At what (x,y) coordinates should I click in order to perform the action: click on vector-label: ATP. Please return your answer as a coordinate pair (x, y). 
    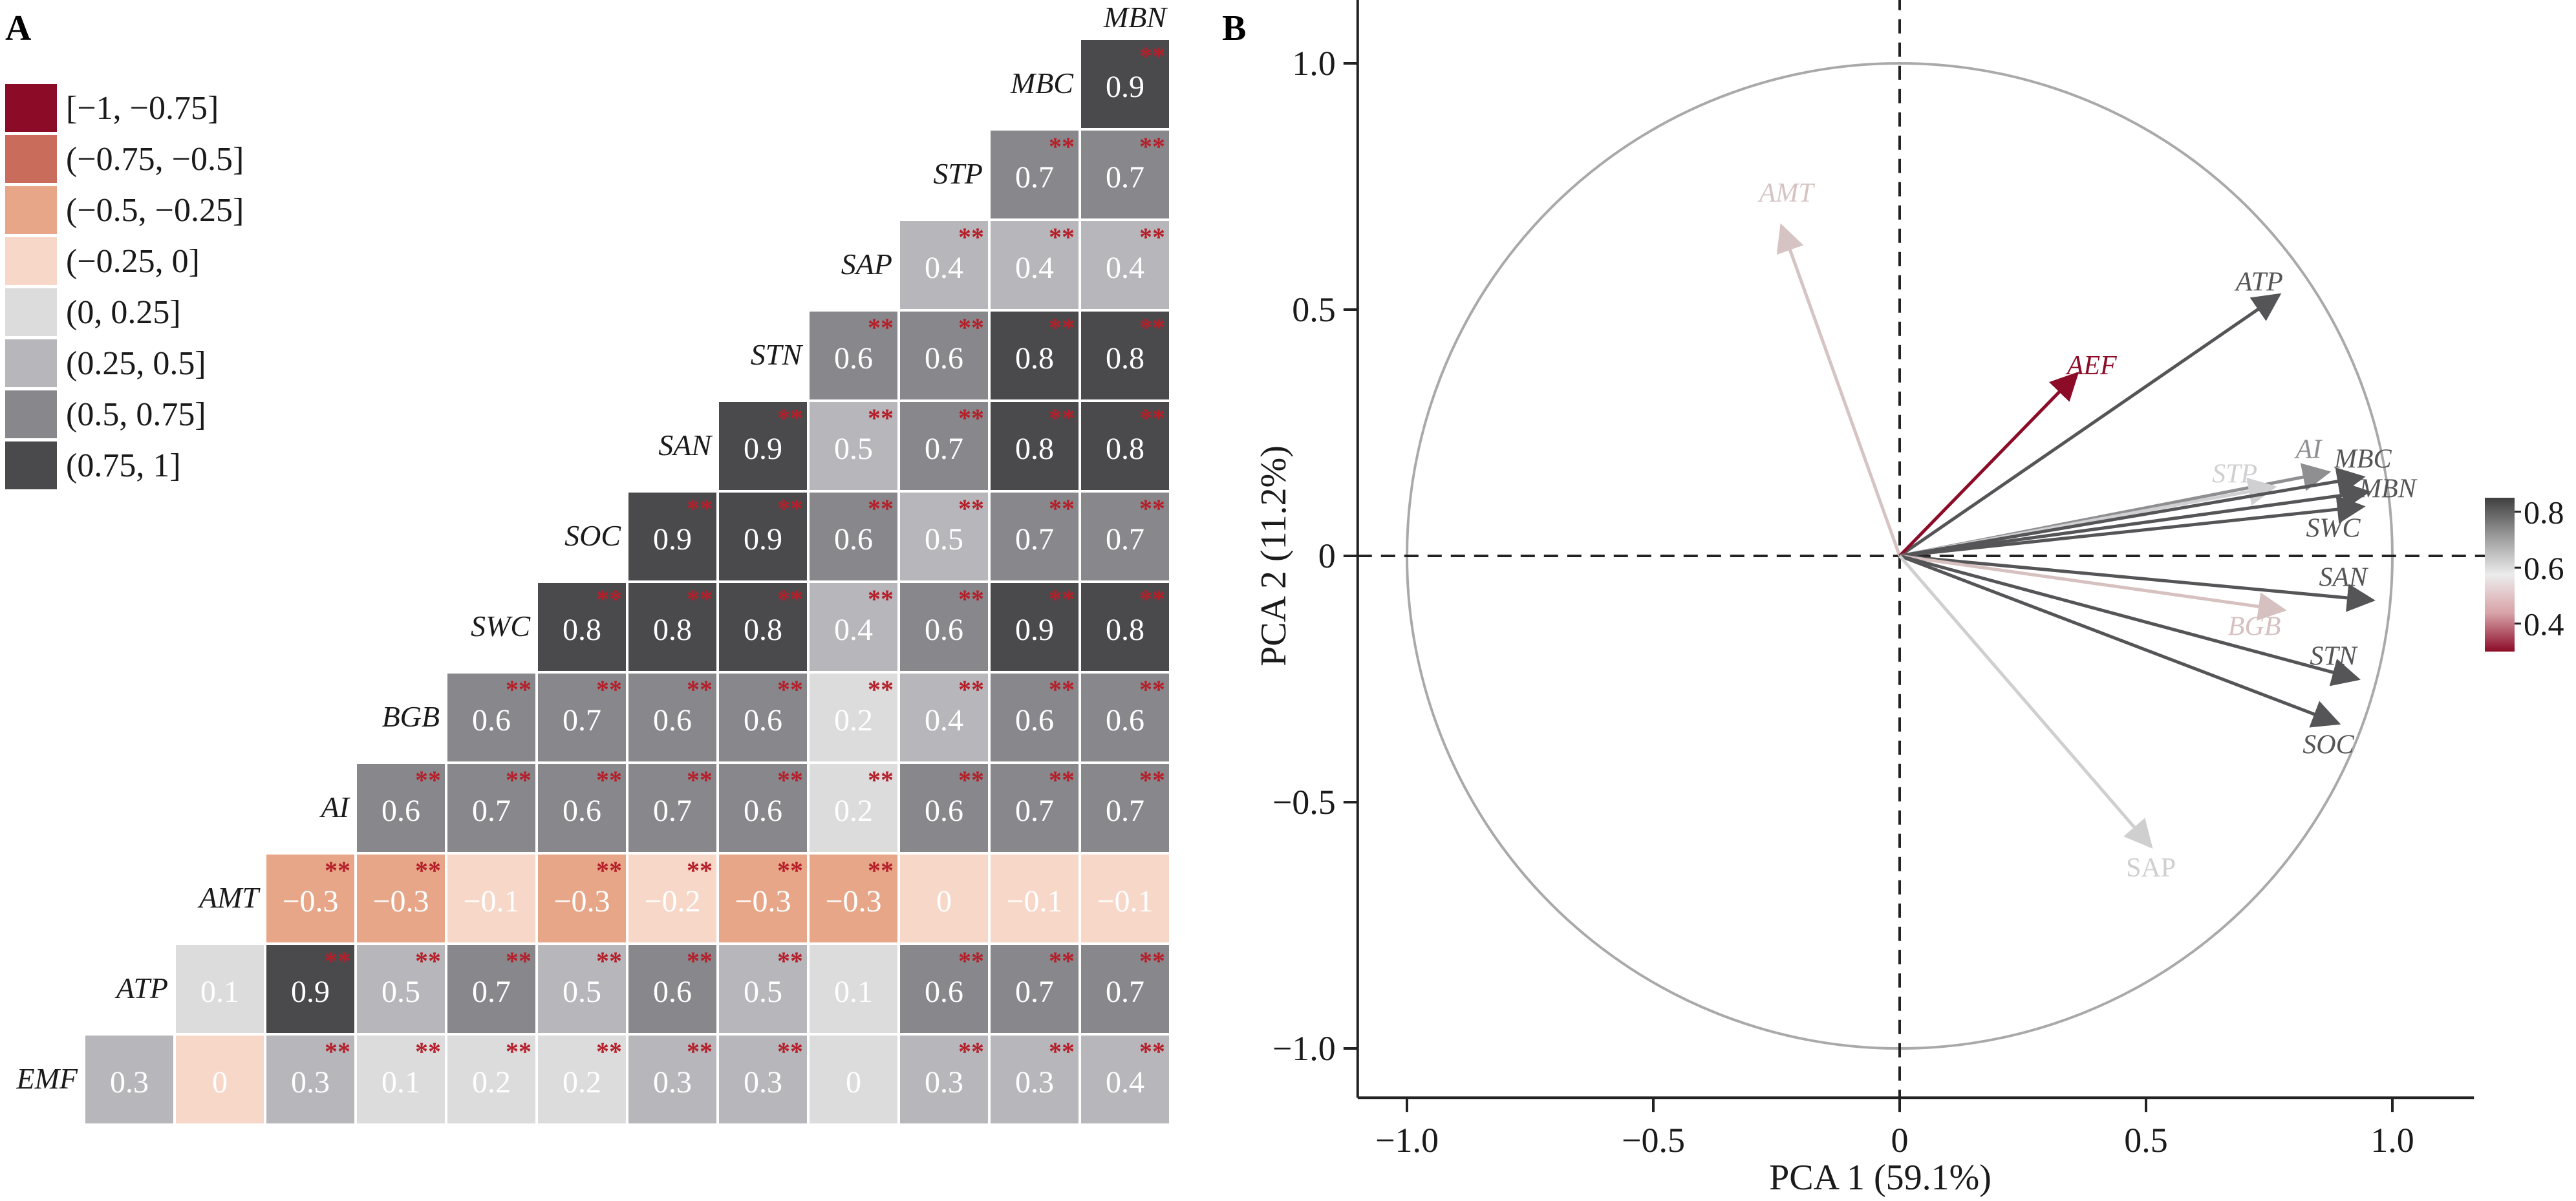
    Looking at the image, I should click on (2258, 282).